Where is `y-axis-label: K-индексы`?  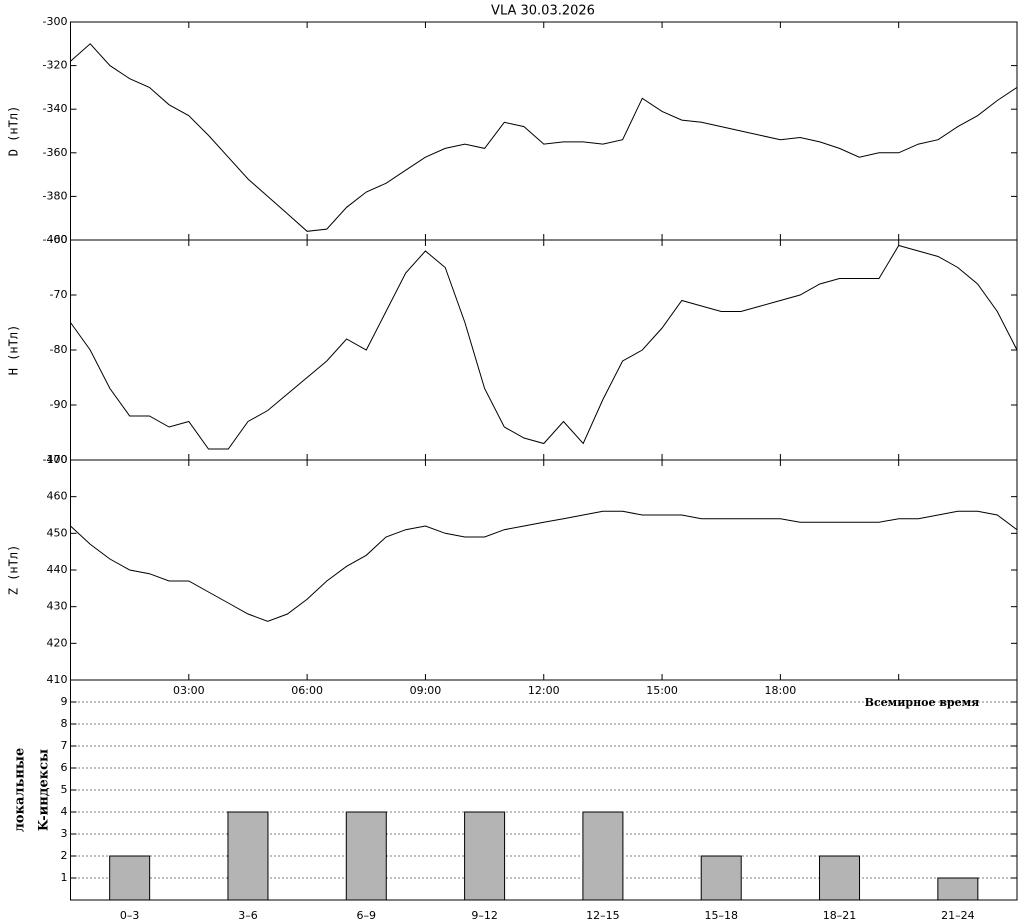
y-axis-label: K-индексы is located at coordinates (44, 790).